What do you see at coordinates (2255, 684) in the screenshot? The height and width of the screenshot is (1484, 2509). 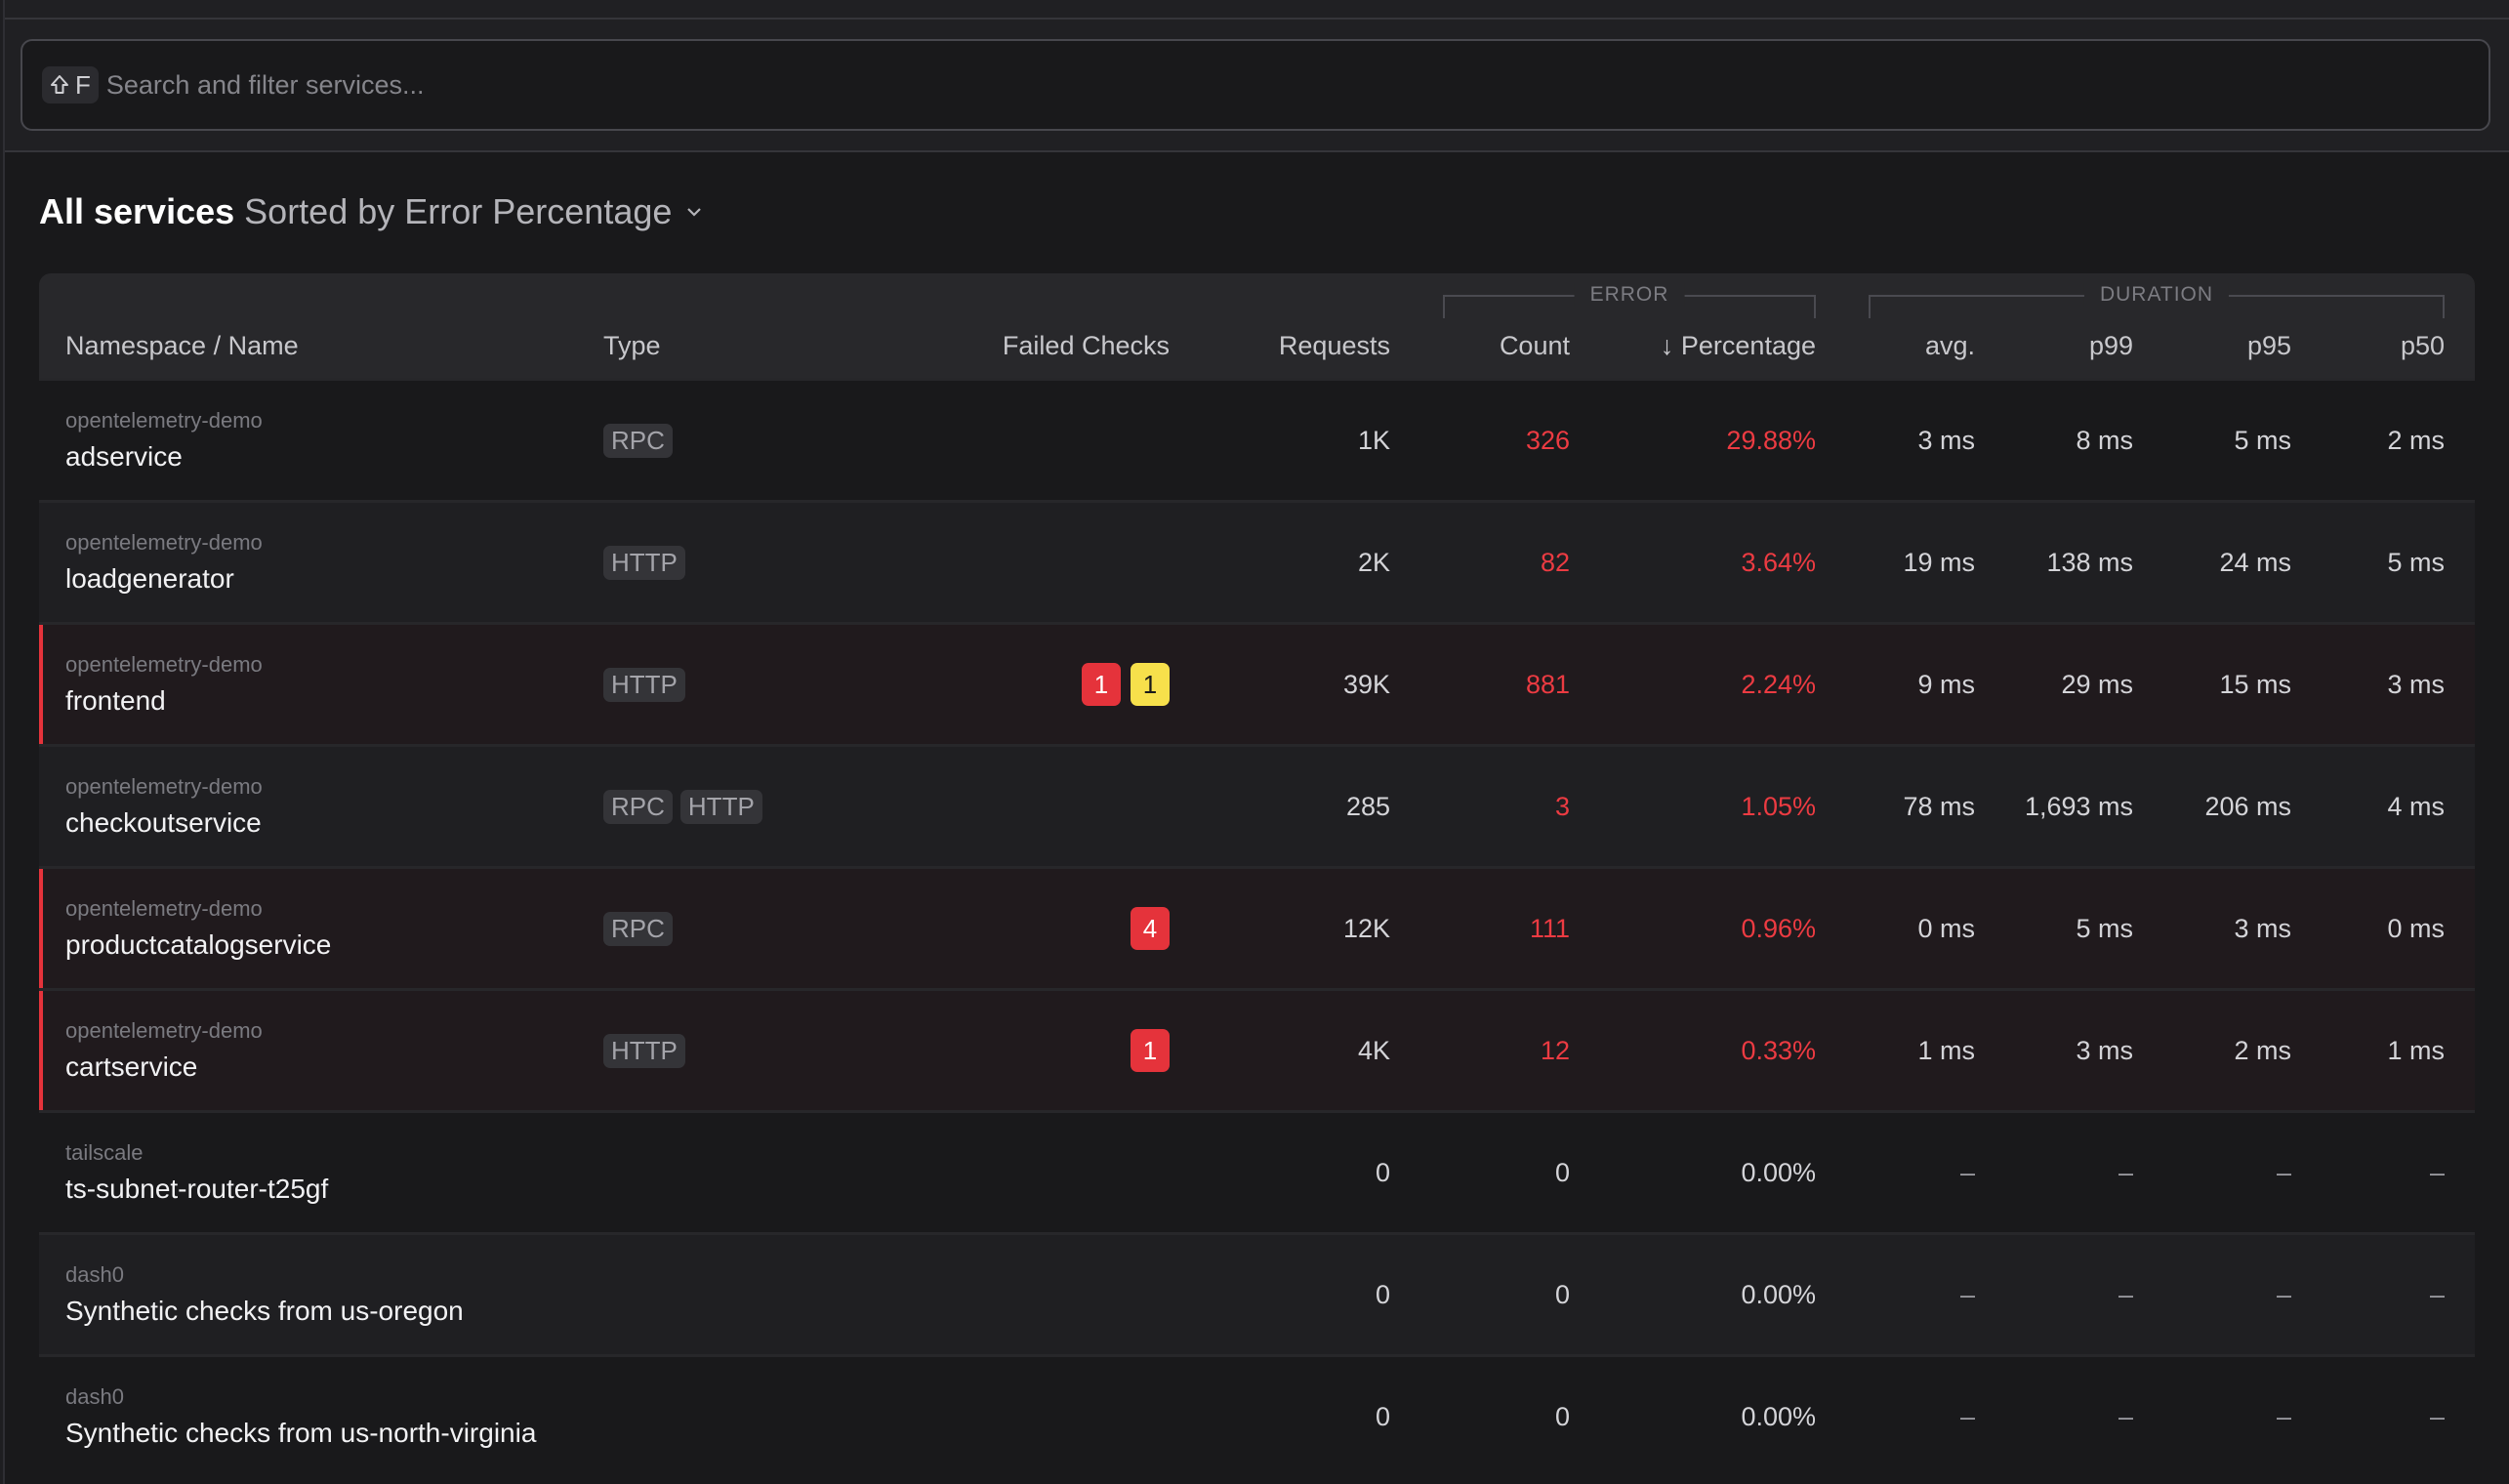 I see `duration-p95-value: 15 ms` at bounding box center [2255, 684].